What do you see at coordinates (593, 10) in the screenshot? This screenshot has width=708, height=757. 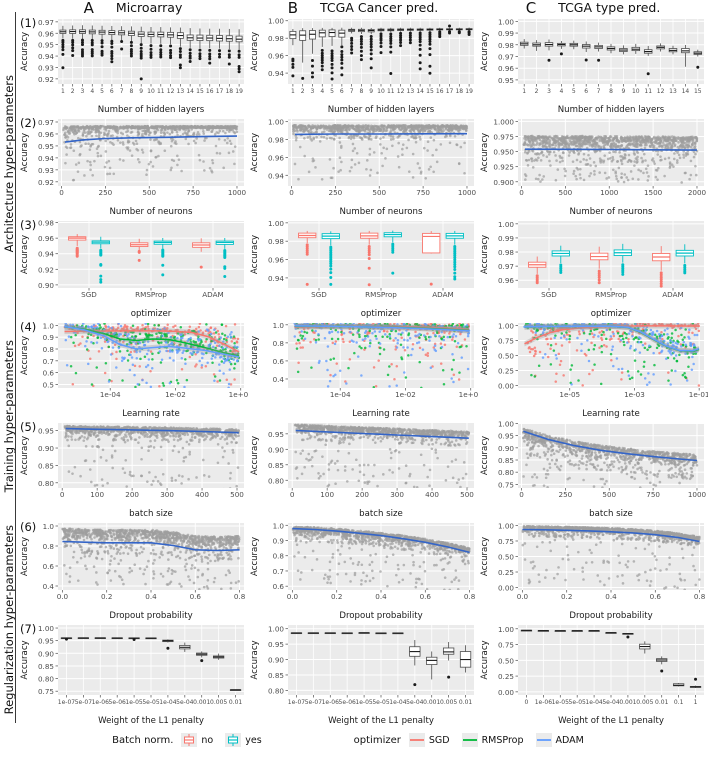 I see `column-header-c: C TCGA type pred.` at bounding box center [593, 10].